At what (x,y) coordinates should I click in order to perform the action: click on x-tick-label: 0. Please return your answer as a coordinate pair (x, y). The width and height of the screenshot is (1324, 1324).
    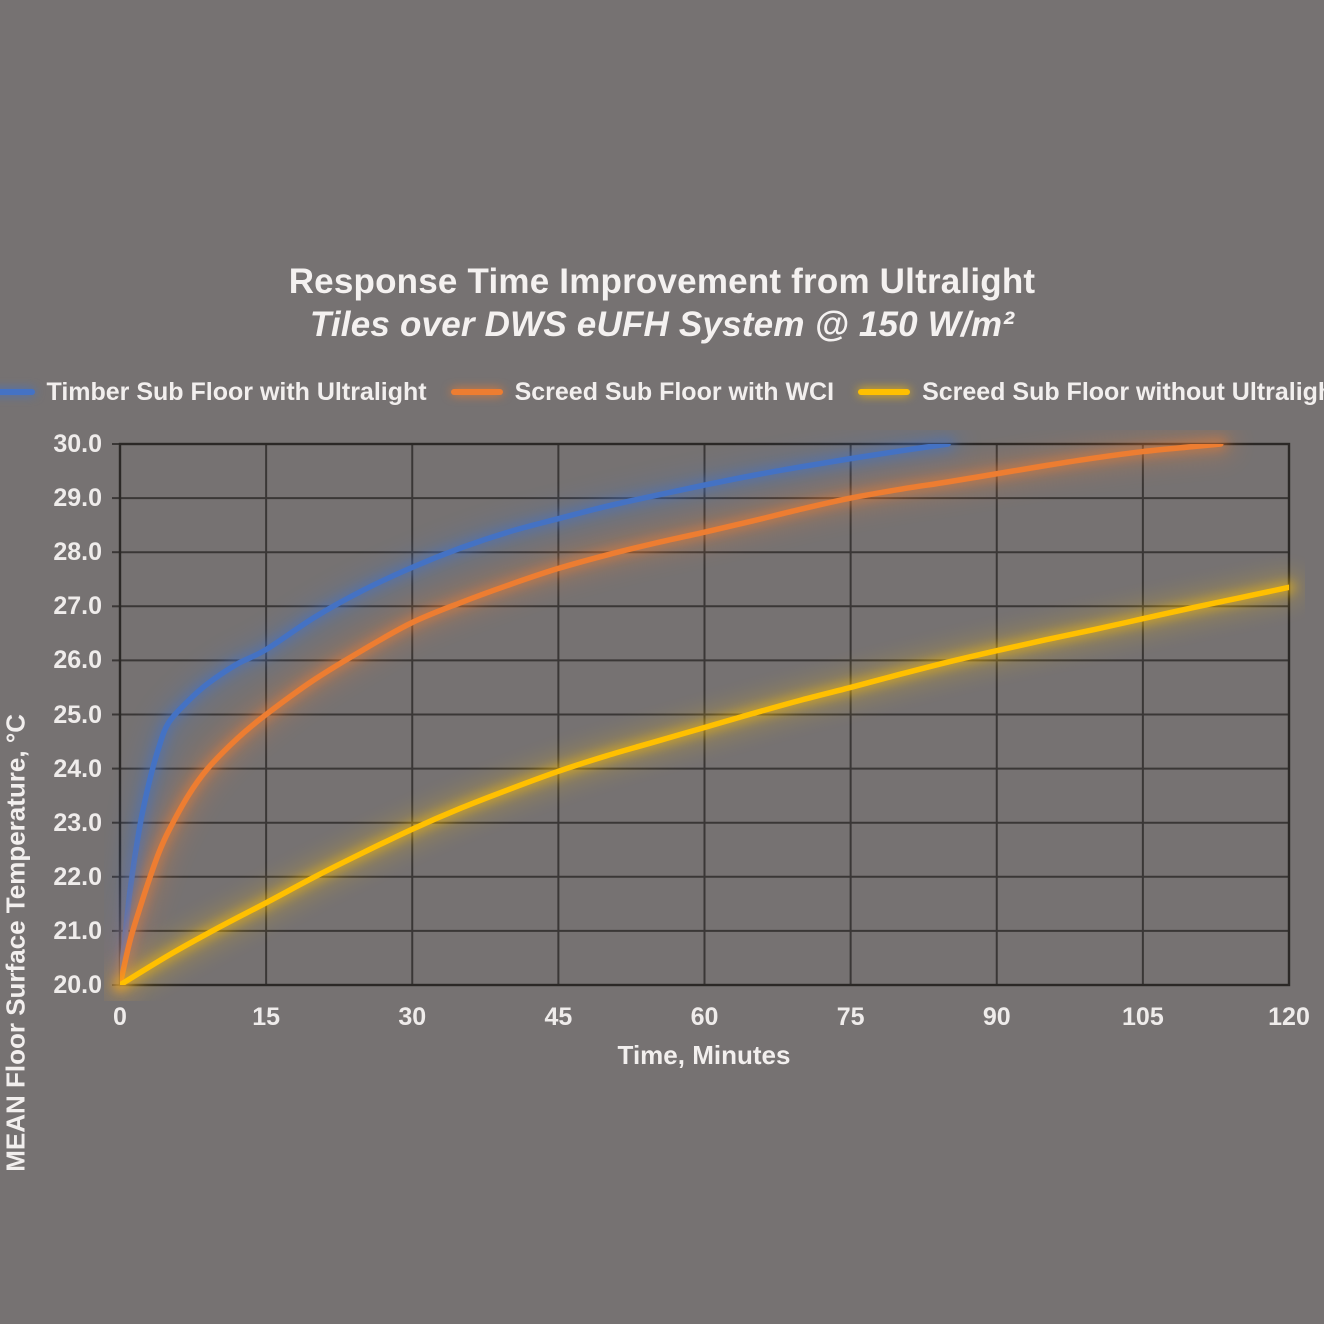
    Looking at the image, I should click on (120, 1017).